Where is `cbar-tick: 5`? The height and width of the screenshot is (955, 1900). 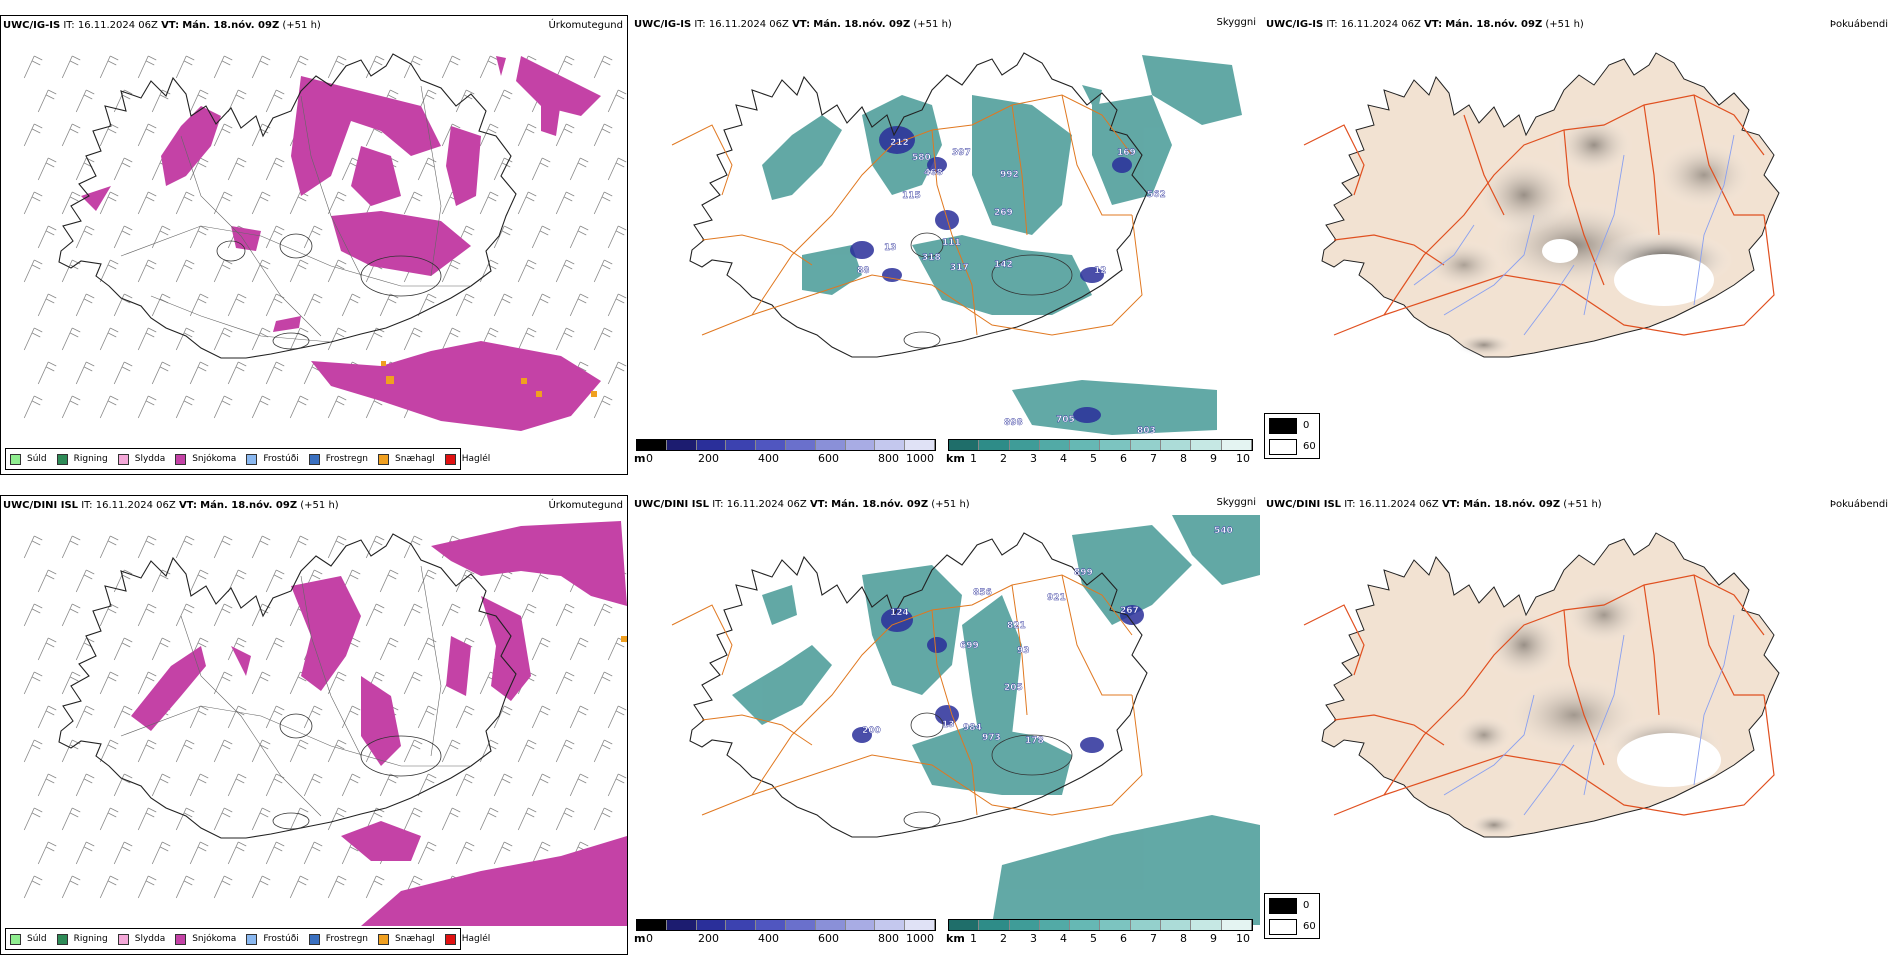 cbar-tick: 5 is located at coordinates (1093, 458).